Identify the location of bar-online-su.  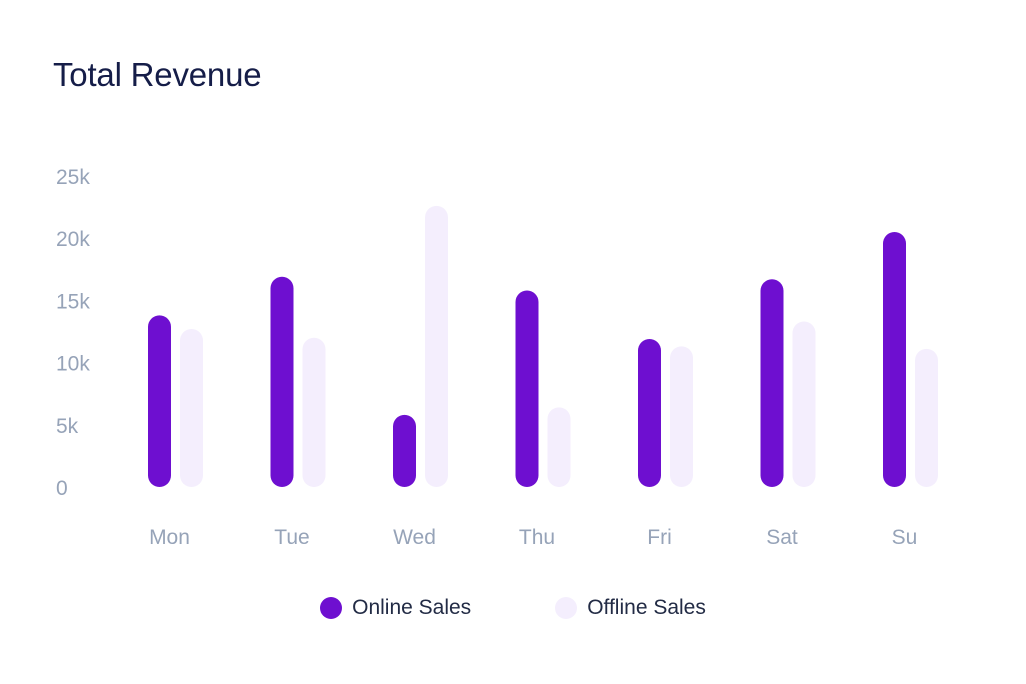
(894, 359).